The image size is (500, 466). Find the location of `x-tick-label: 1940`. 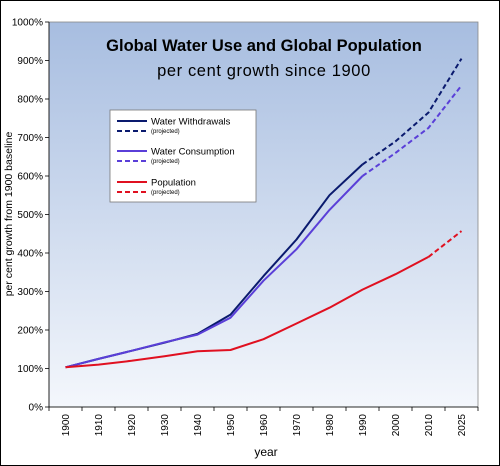

x-tick-label: 1940 is located at coordinates (198, 425).